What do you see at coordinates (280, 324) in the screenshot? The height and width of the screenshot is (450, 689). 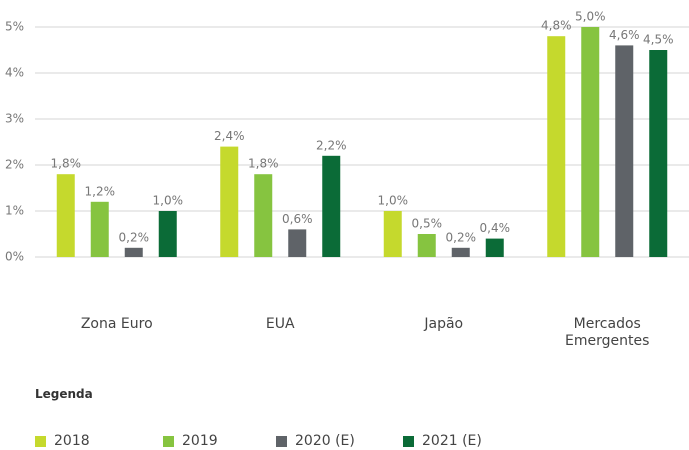 I see `x-tick-label: EUA` at bounding box center [280, 324].